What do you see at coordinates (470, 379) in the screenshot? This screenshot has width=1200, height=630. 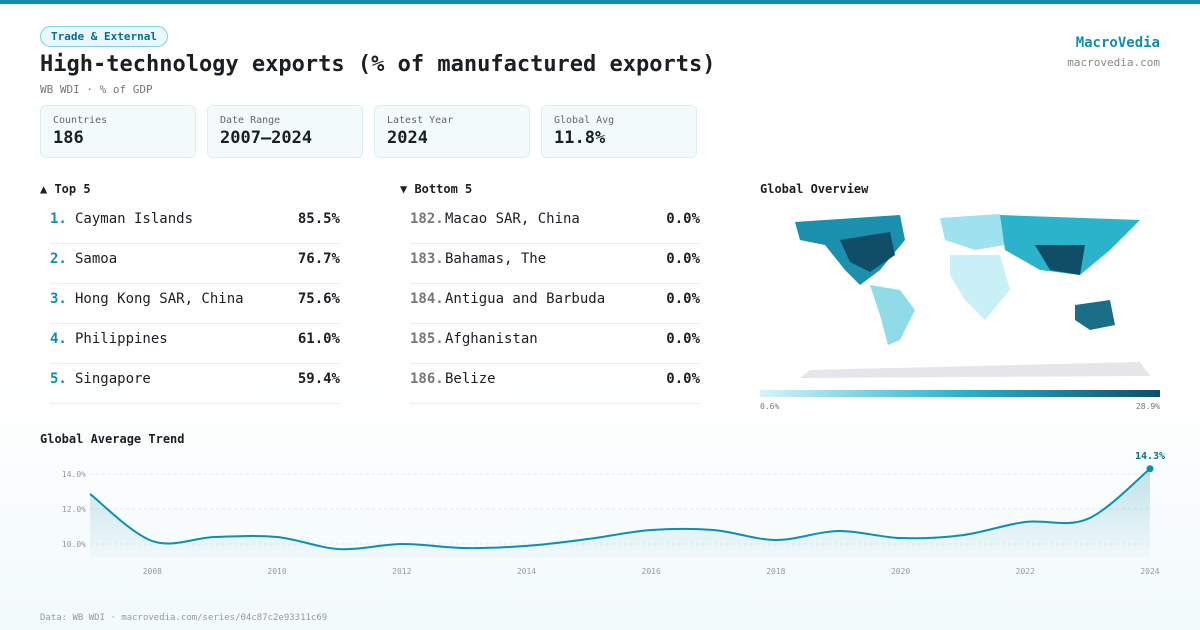 I see `country-name: Belize` at bounding box center [470, 379].